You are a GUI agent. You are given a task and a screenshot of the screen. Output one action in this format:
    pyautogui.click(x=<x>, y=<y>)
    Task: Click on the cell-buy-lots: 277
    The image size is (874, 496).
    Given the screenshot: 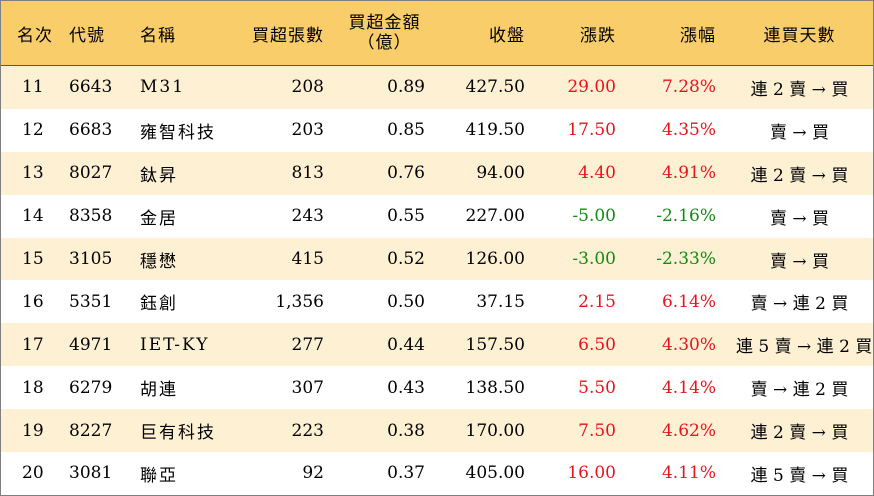 What is the action you would take?
    pyautogui.click(x=284, y=345)
    